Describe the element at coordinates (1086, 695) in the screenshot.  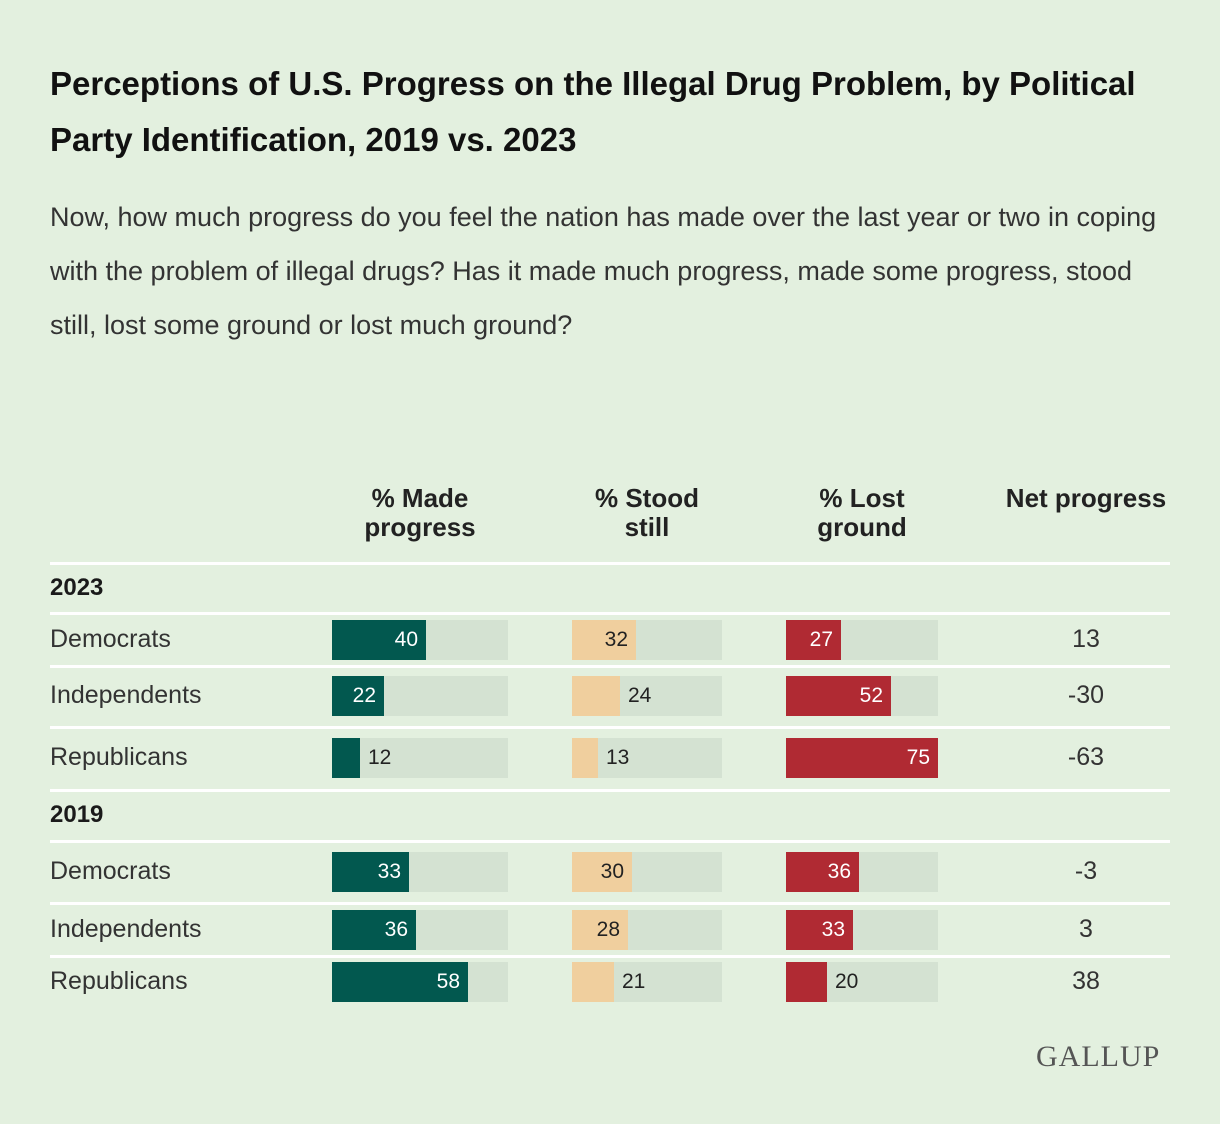
I see `net-progress-value: -30` at that location.